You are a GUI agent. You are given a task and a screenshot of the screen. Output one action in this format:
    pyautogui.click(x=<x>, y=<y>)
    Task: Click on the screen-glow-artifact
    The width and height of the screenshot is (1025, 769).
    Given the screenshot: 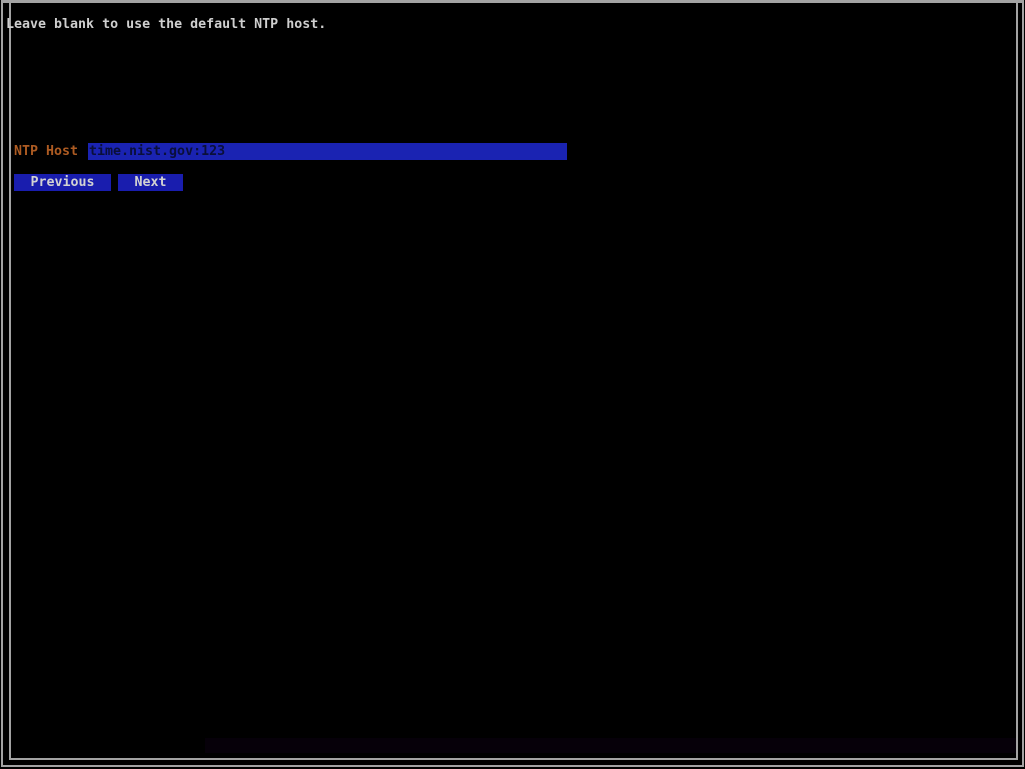 What is the action you would take?
    pyautogui.click(x=610, y=745)
    